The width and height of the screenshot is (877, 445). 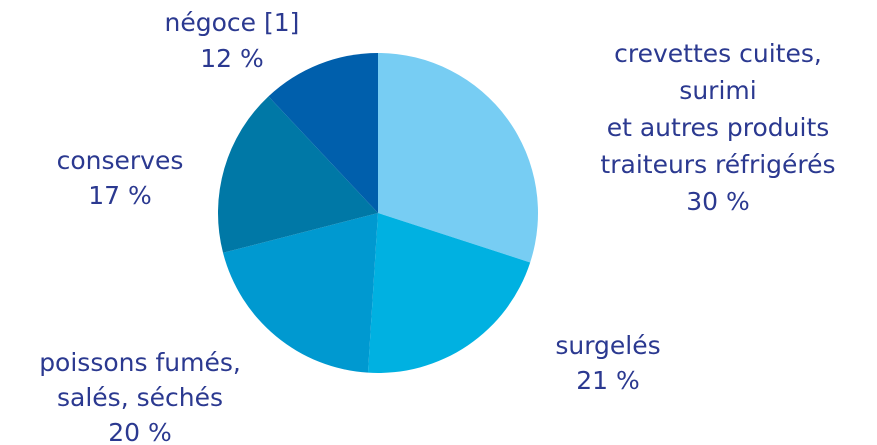 What do you see at coordinates (717, 90) in the screenshot?
I see `slice-label: surimi` at bounding box center [717, 90].